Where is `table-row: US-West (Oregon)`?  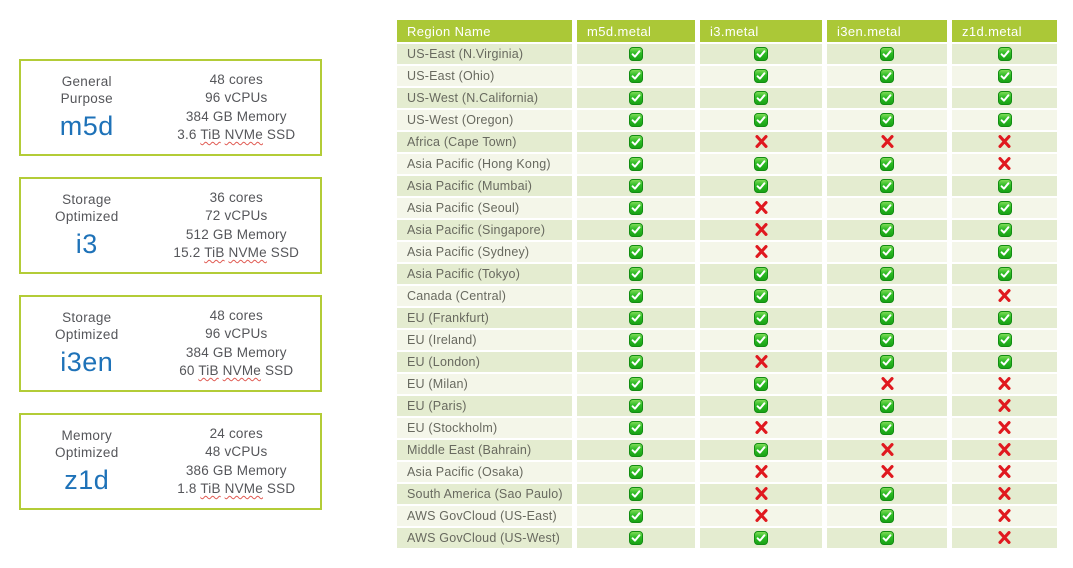
table-row: US-West (Oregon) is located at coordinates (727, 121).